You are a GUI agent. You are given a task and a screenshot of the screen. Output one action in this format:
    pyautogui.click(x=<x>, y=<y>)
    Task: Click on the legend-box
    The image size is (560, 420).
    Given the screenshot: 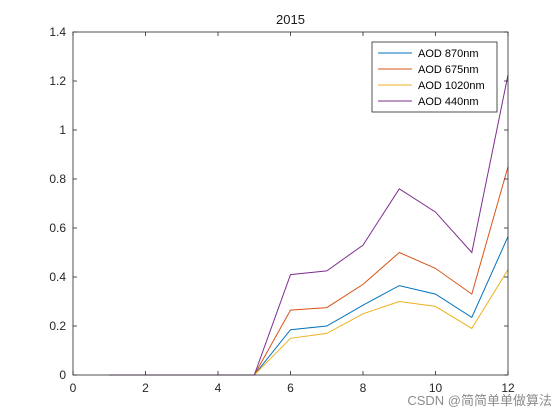 What is the action you would take?
    pyautogui.click(x=434, y=77)
    